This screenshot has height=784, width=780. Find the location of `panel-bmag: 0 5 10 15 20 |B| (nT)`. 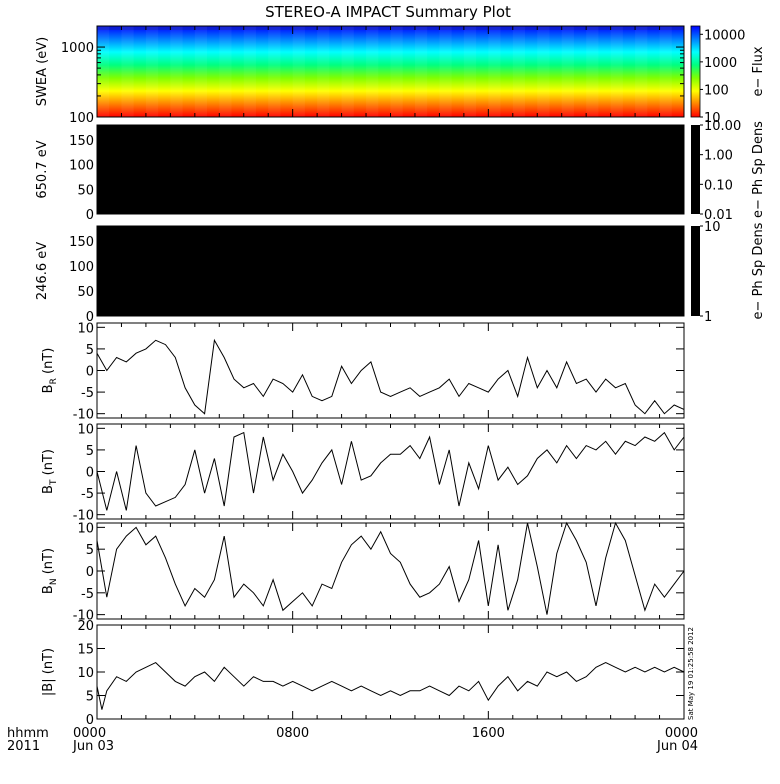

panel-bmag: 0 5 10 15 20 |B| (nT) is located at coordinates (363, 673).